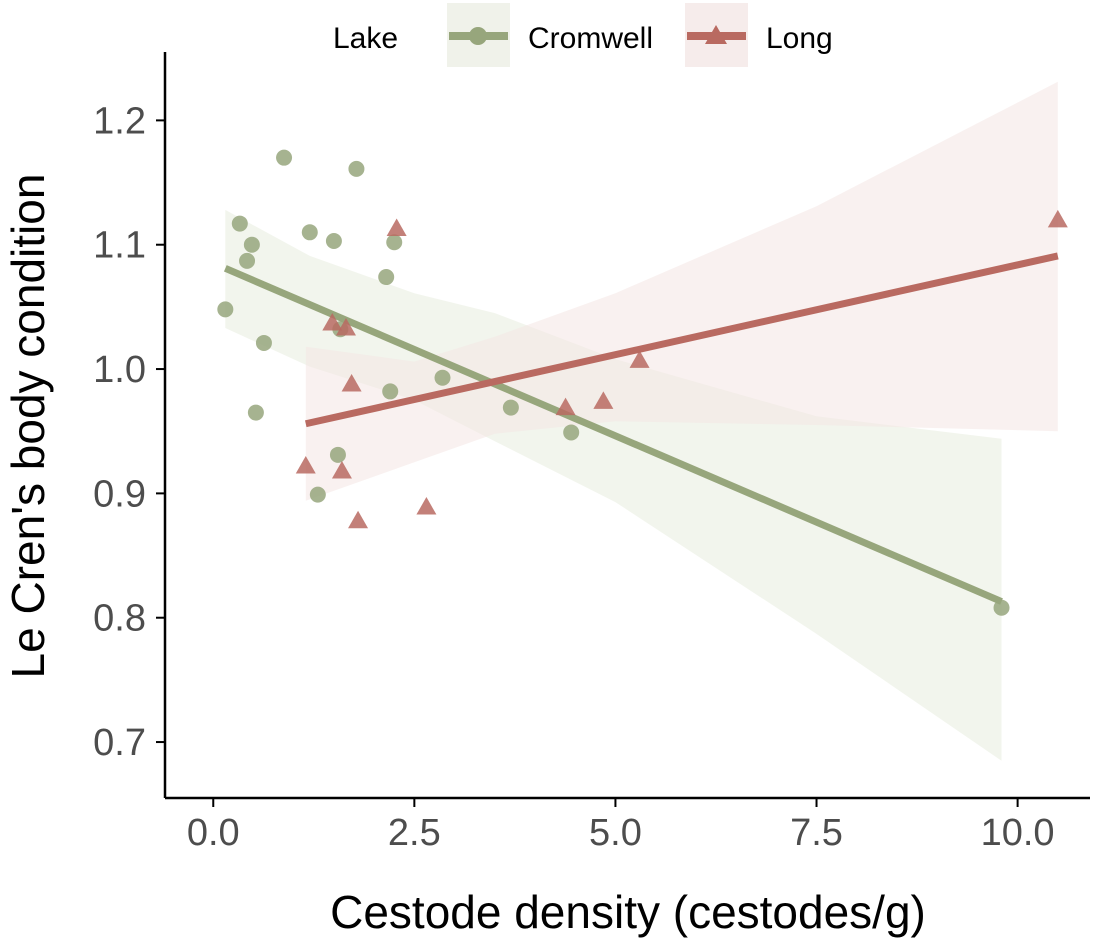 This screenshot has height=944, width=1093. Describe the element at coordinates (590, 38) in the screenshot. I see `legend-label-cromwell: Cromwell` at that location.